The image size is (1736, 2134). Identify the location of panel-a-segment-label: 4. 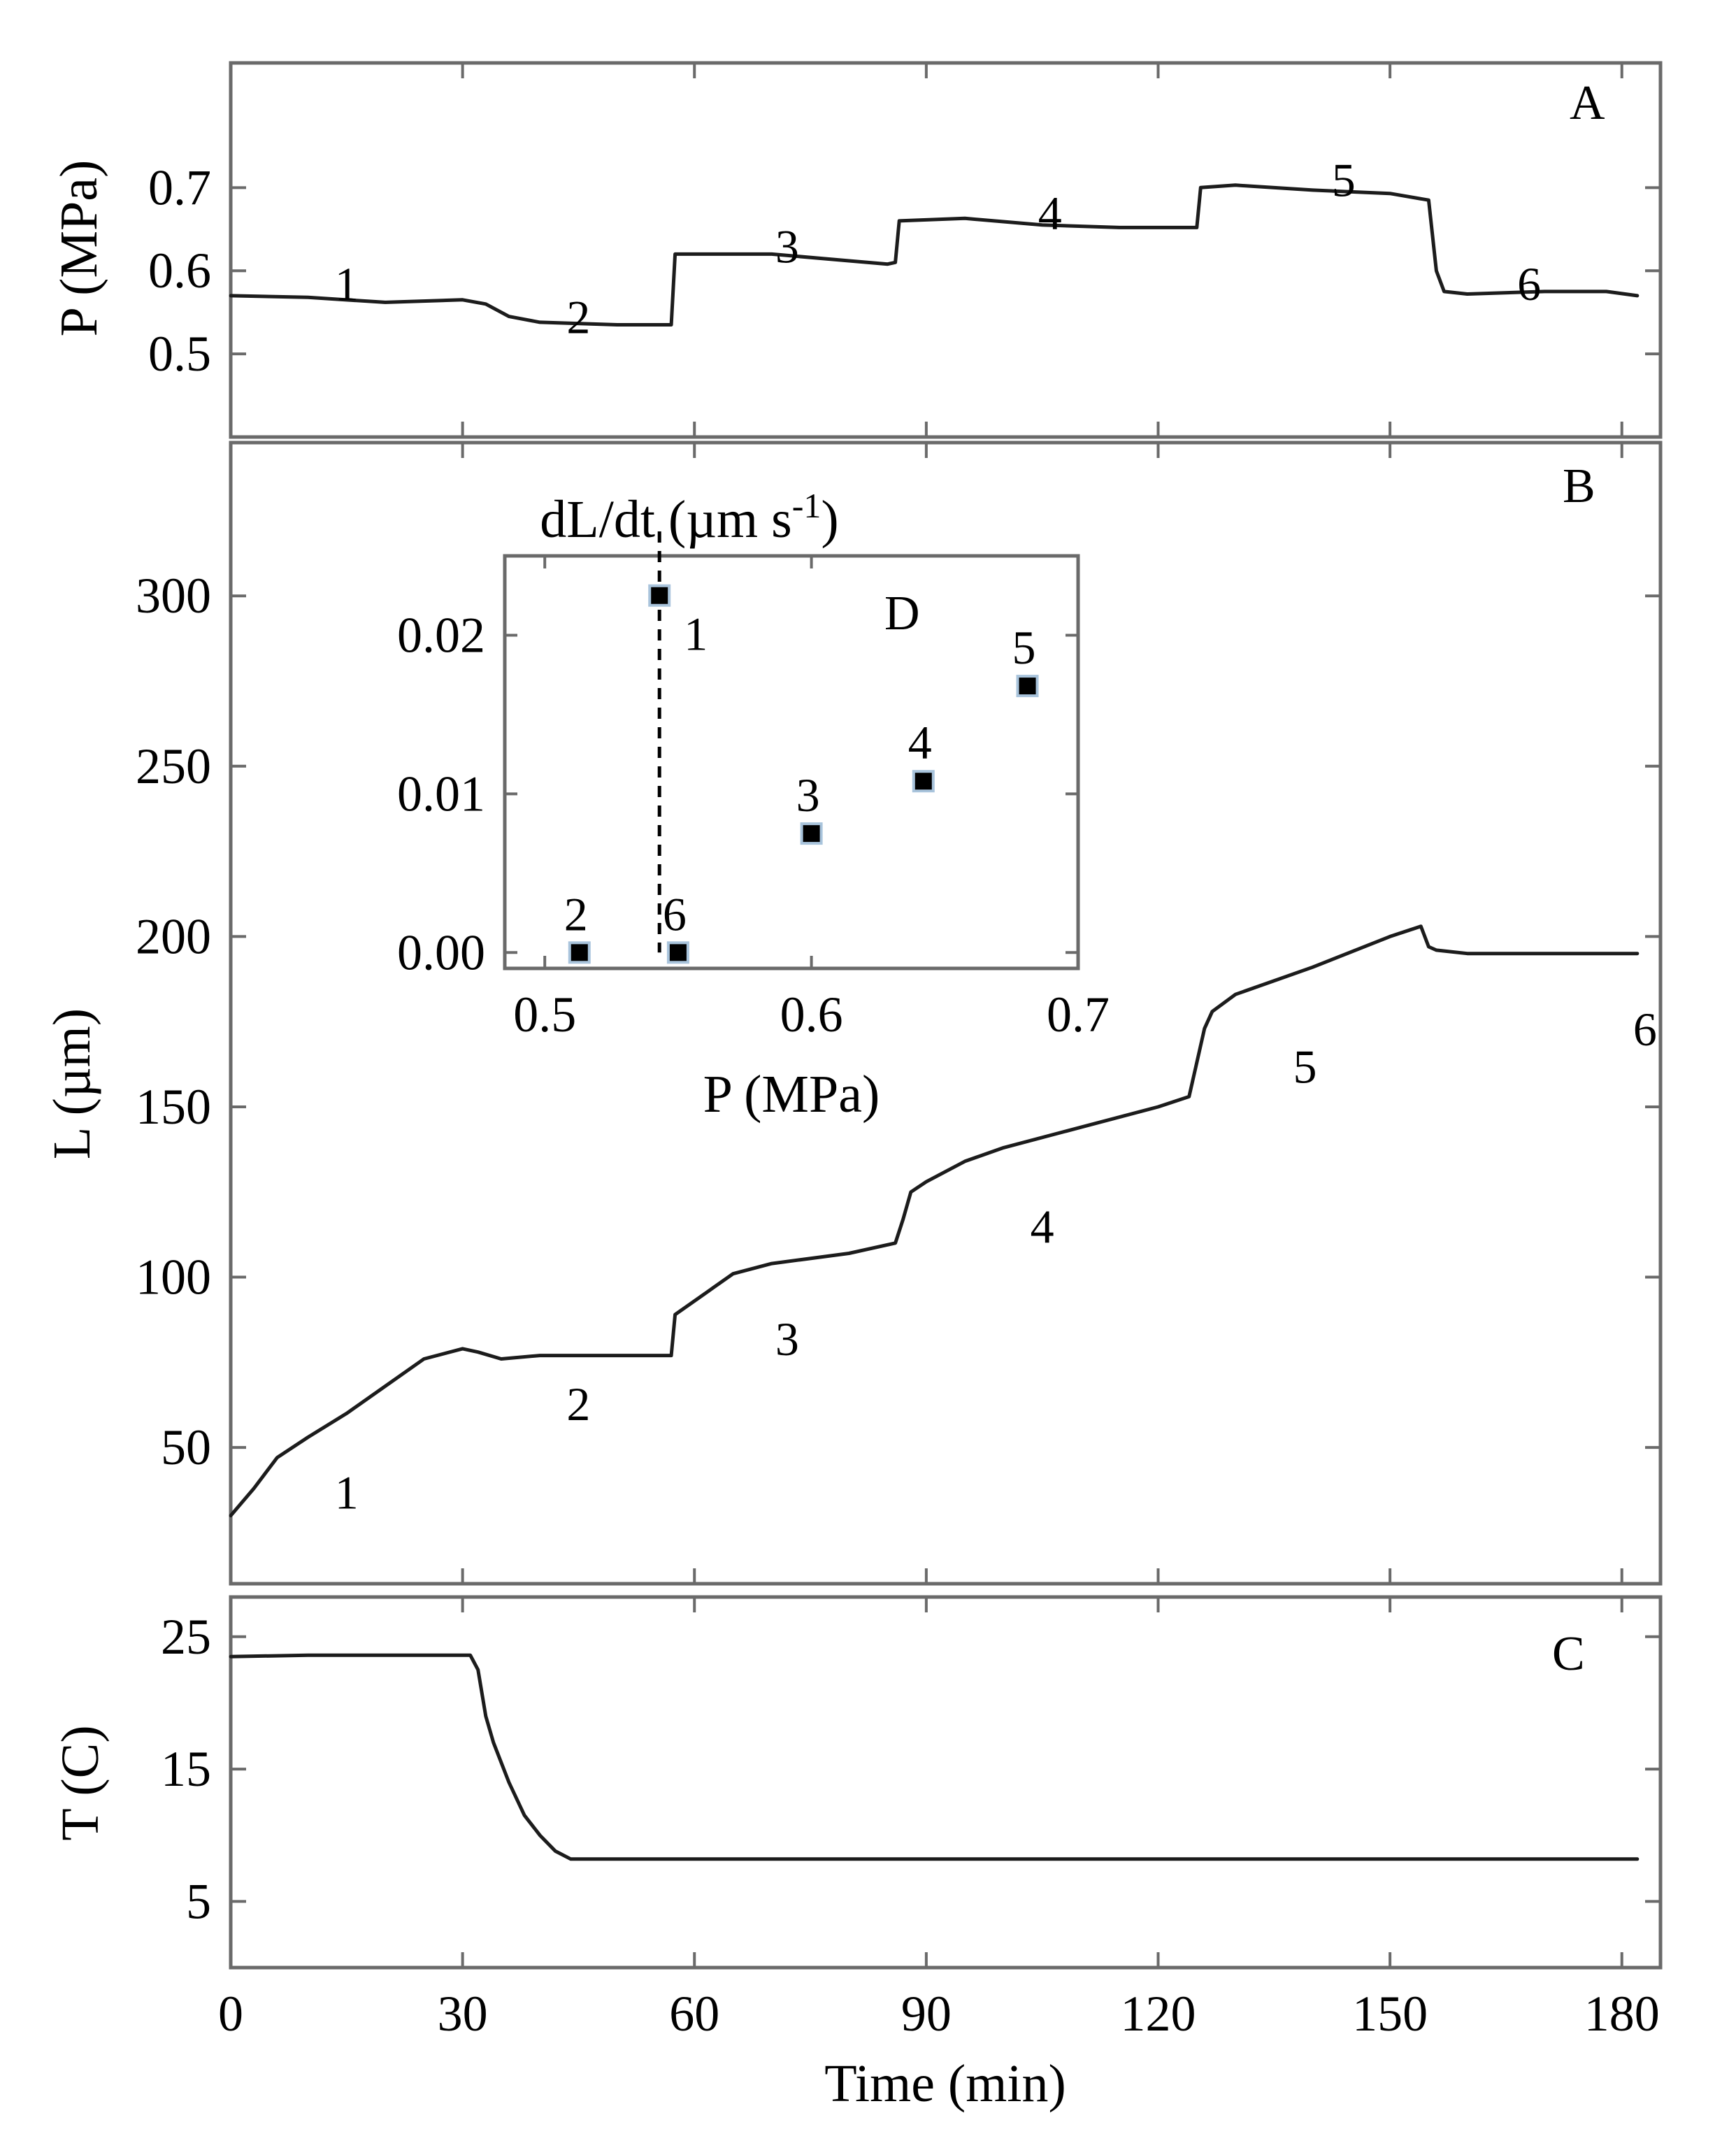
(1050, 213).